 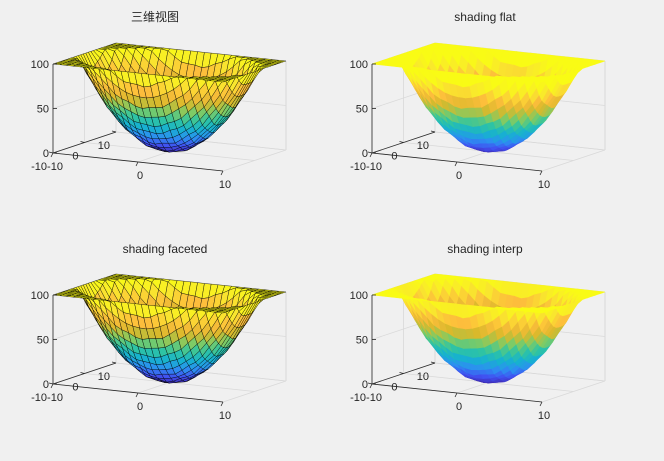 I want to click on chart-title: shading faceted, so click(x=165, y=249).